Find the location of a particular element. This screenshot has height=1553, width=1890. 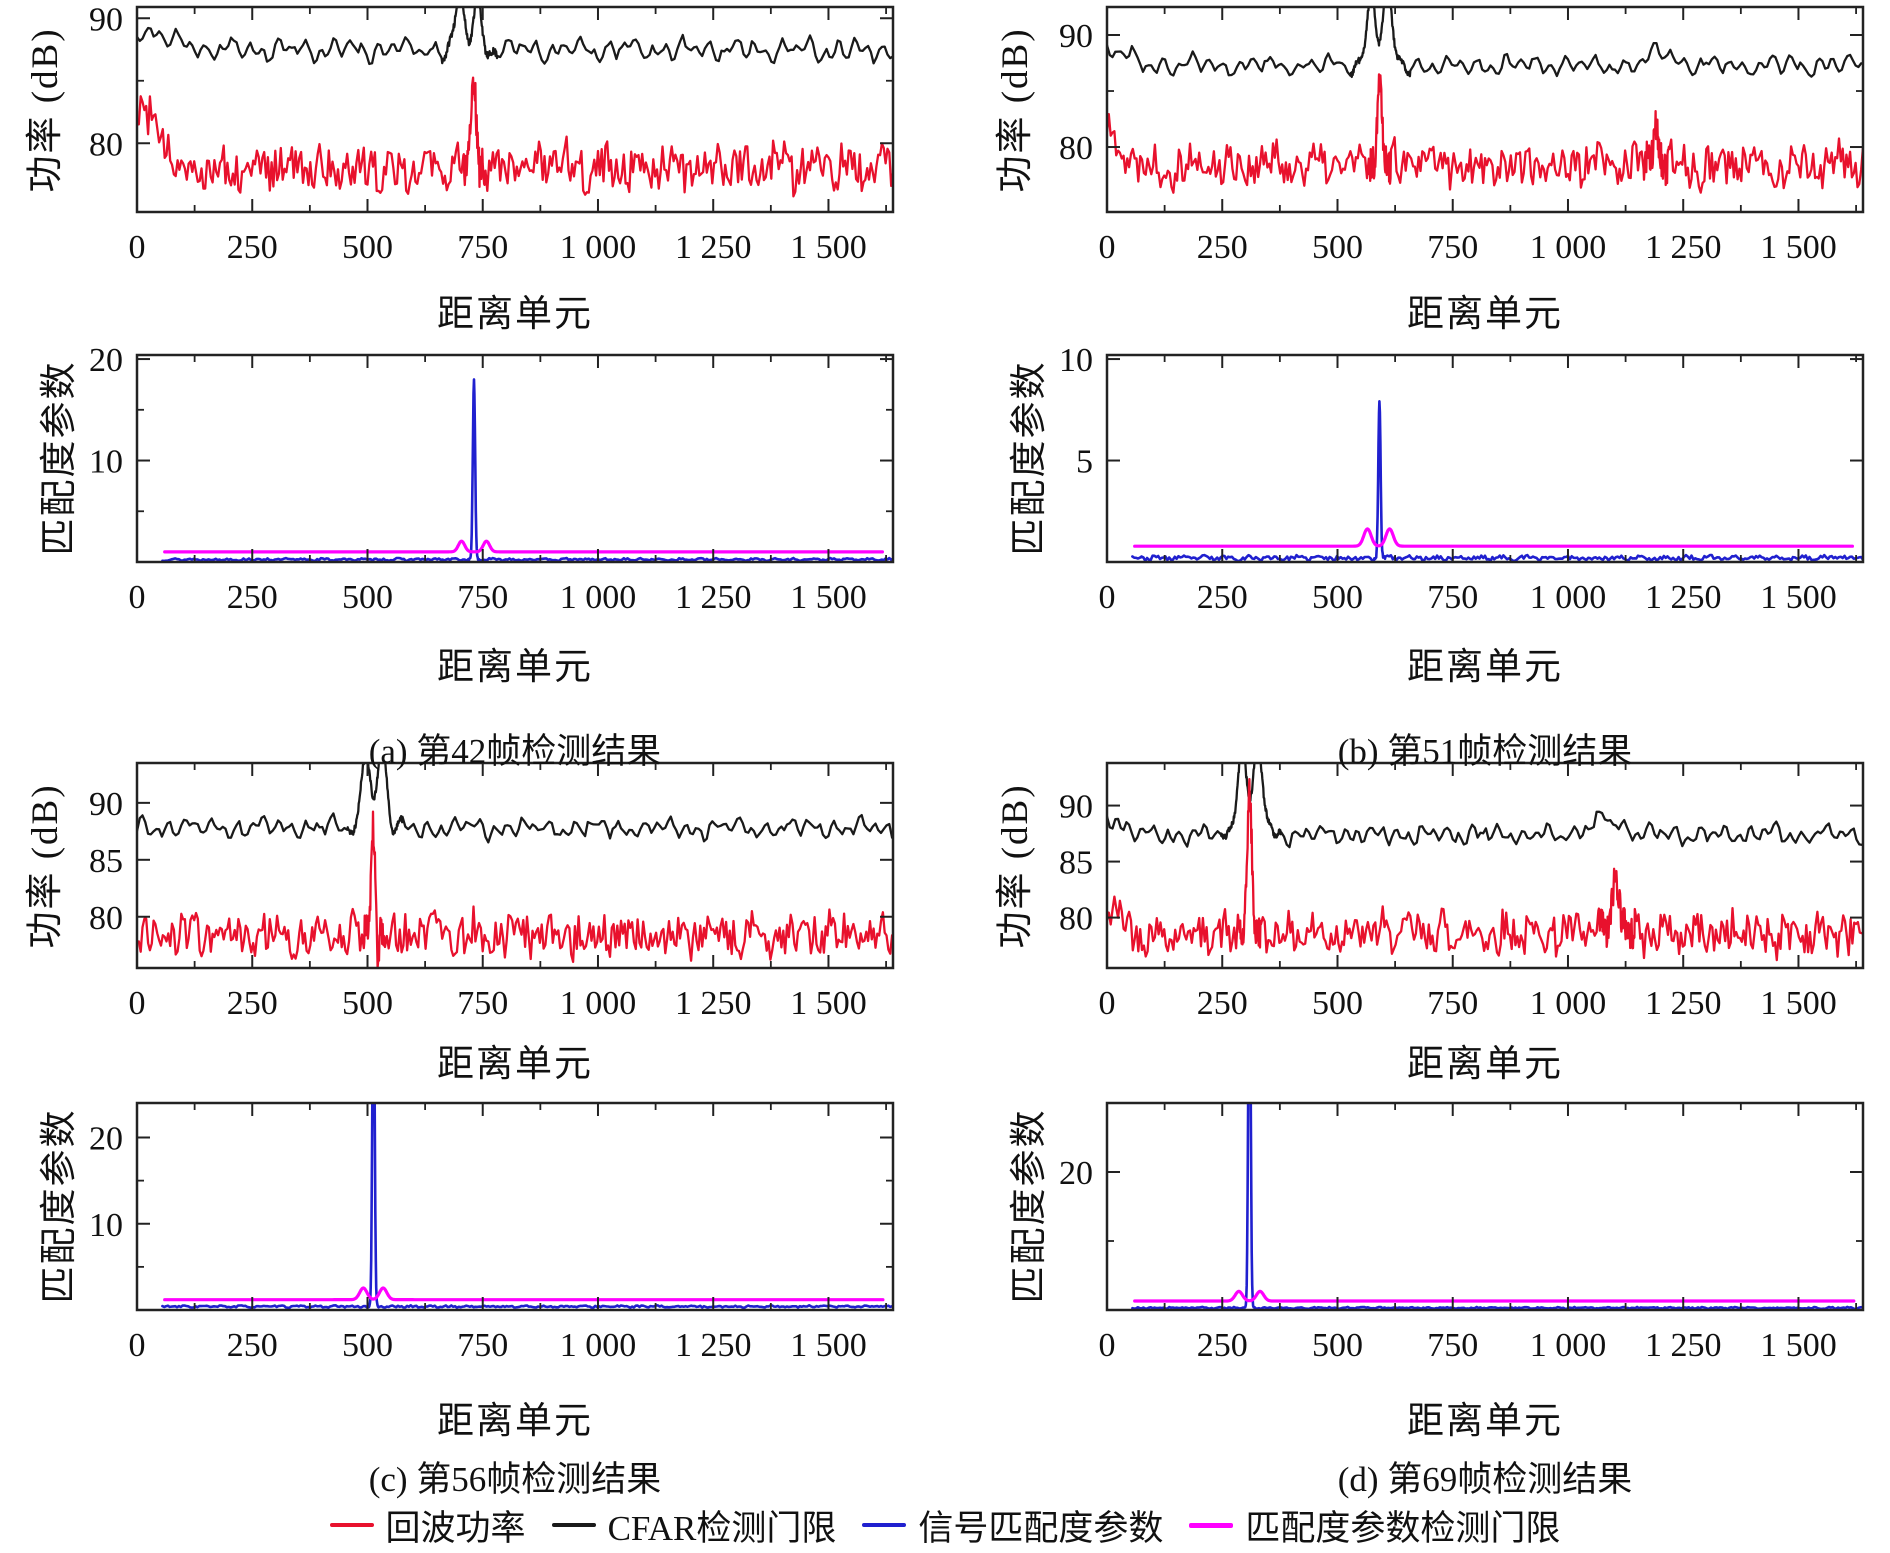

echo-power-line-swatch is located at coordinates (351, 1525).